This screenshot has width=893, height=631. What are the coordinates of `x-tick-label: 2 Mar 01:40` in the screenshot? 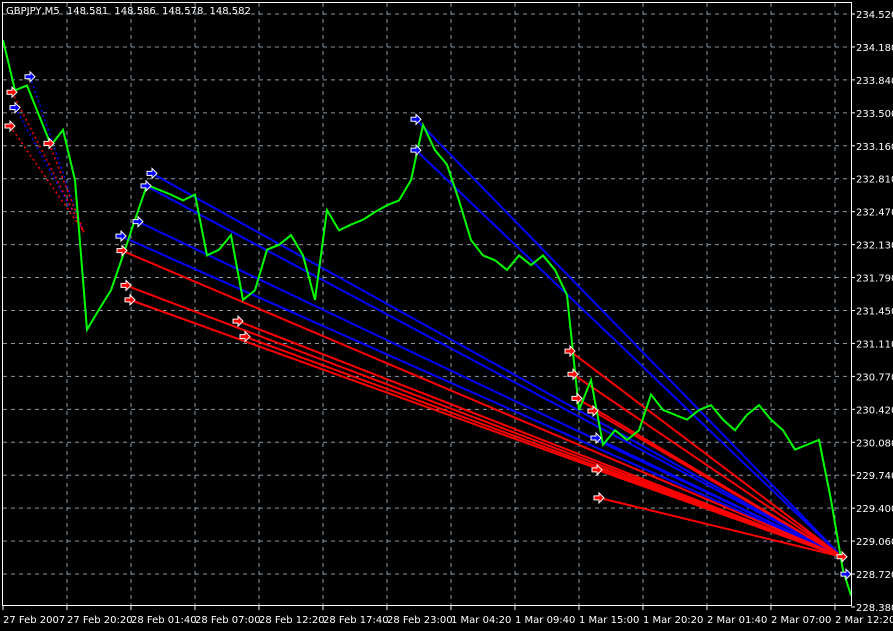 It's located at (737, 620).